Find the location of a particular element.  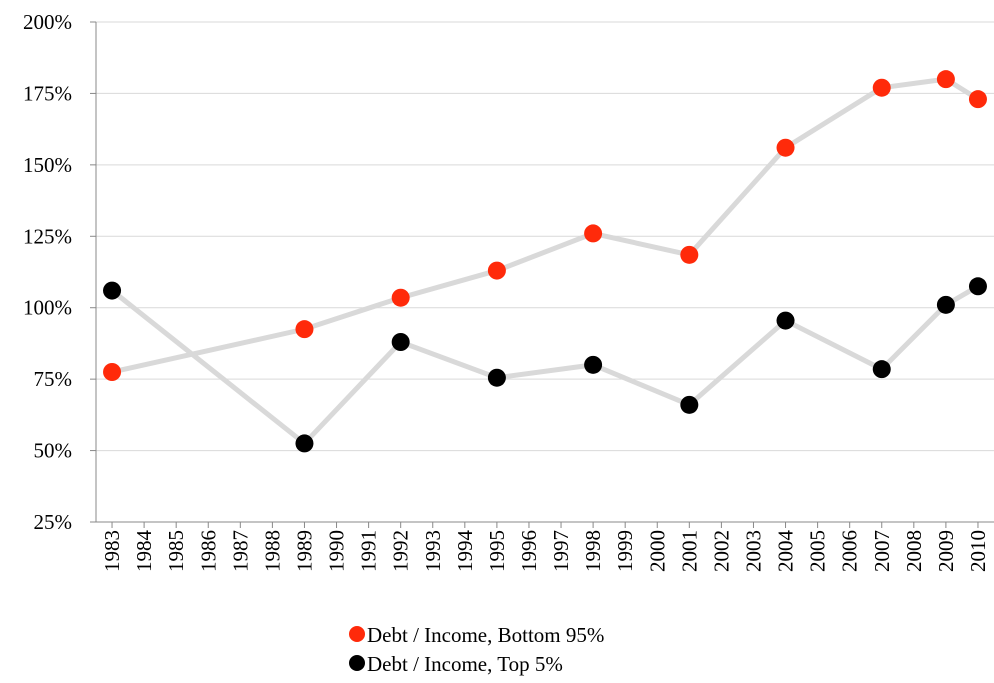

x-tick-label: 2009 is located at coordinates (946, 551).